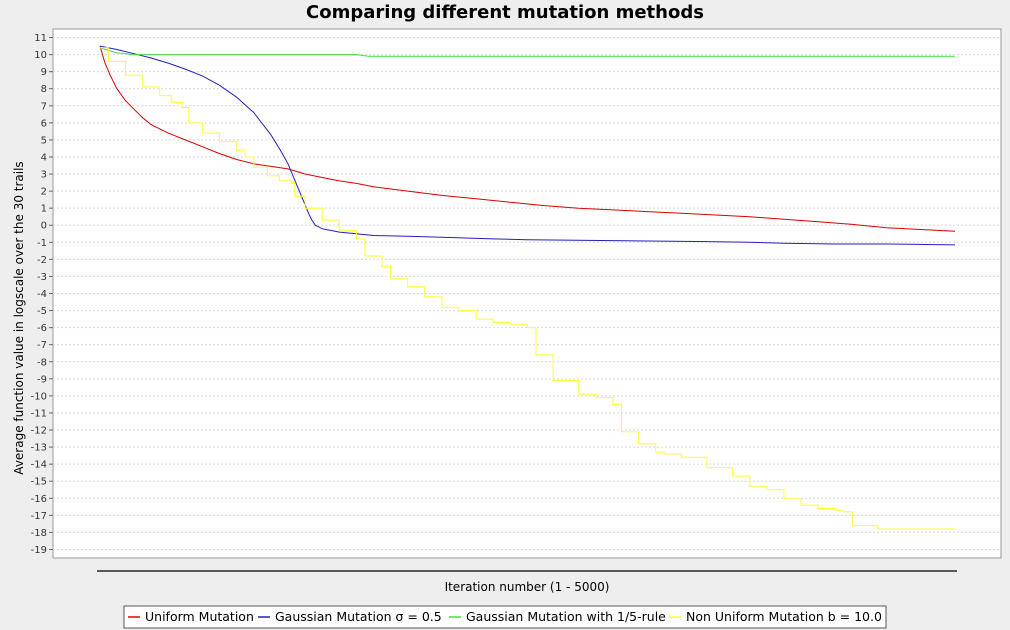 This screenshot has height=630, width=1010. Describe the element at coordinates (39, 413) in the screenshot. I see `y-tick-label: -11` at that location.